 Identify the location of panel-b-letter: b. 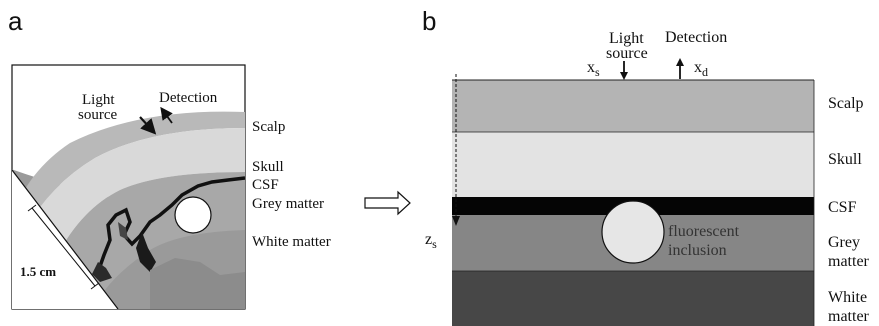
(429, 21).